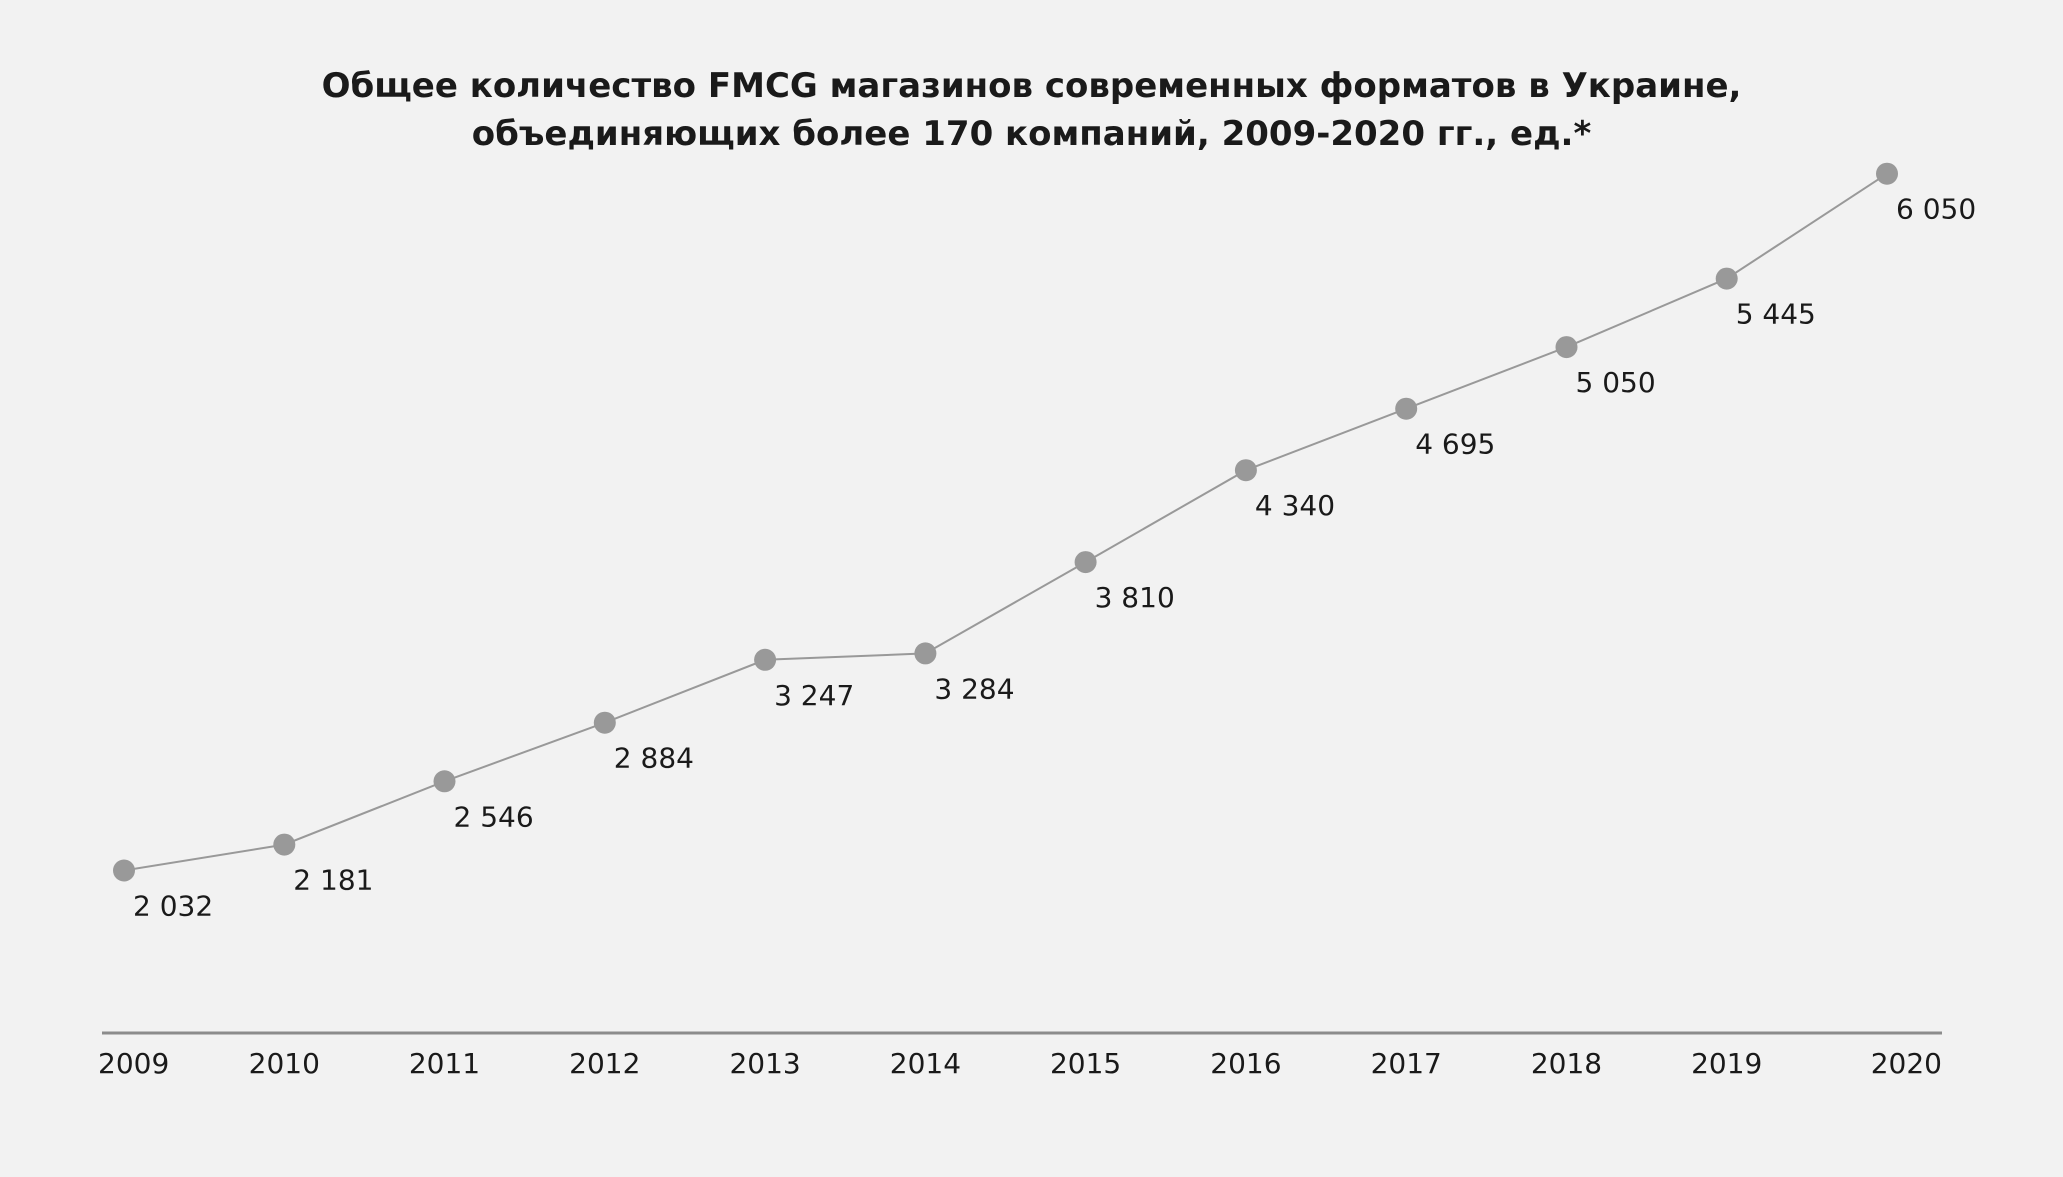 The height and width of the screenshot is (1177, 2063). I want to click on x-tick-label-2013: 2013, so click(764, 1063).